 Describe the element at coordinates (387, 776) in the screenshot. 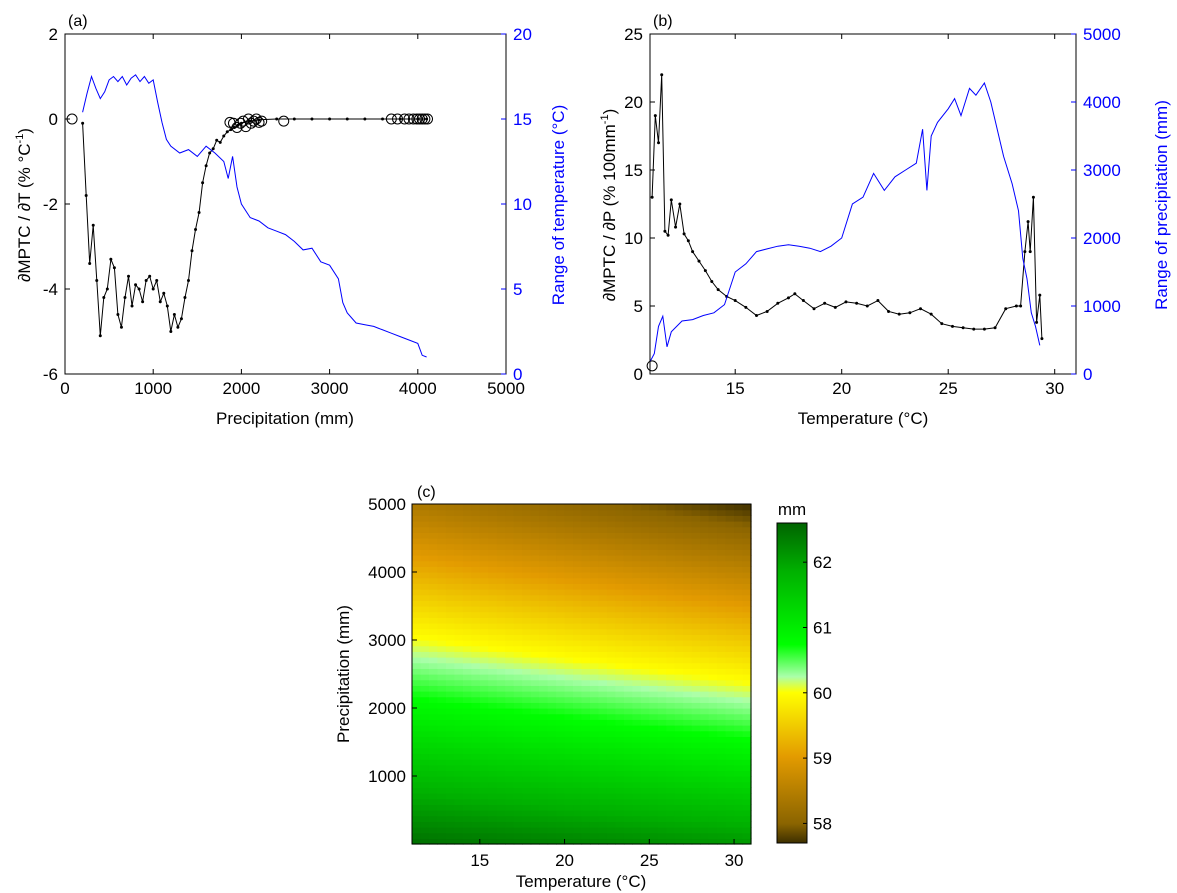

I see `panel-c-y-tick-label: 1000` at that location.